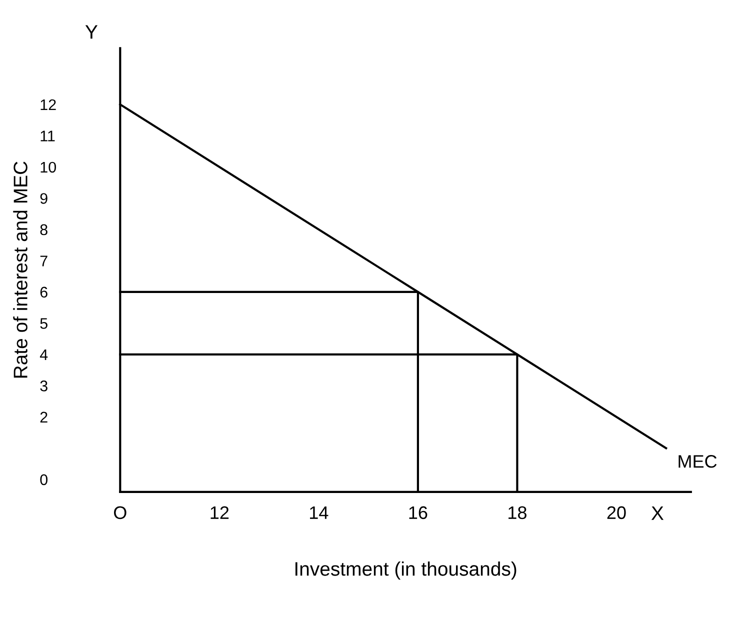 This screenshot has height=618, width=751. Describe the element at coordinates (44, 261) in the screenshot. I see `y-tick-label: 7` at that location.